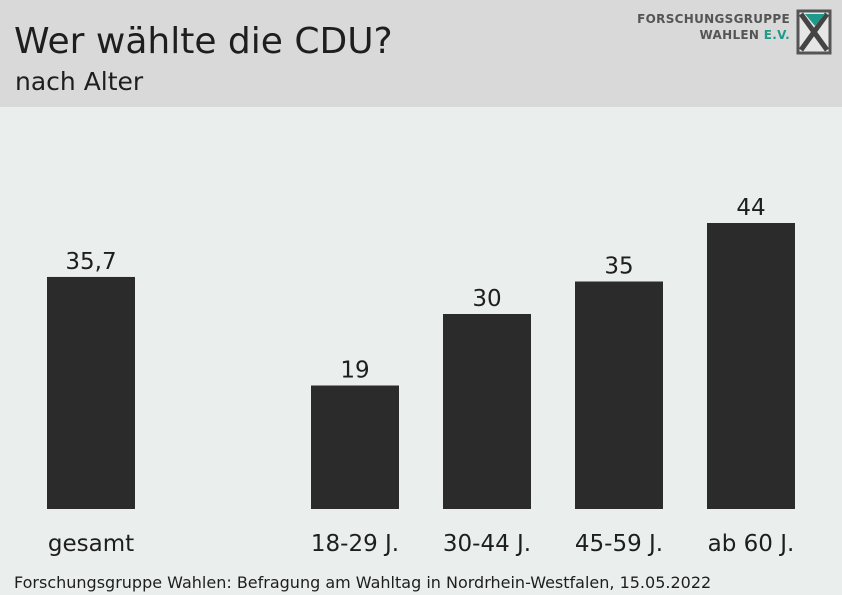 The image size is (842, 595). I want to click on category-label-5: ab 60 J., so click(751, 544).